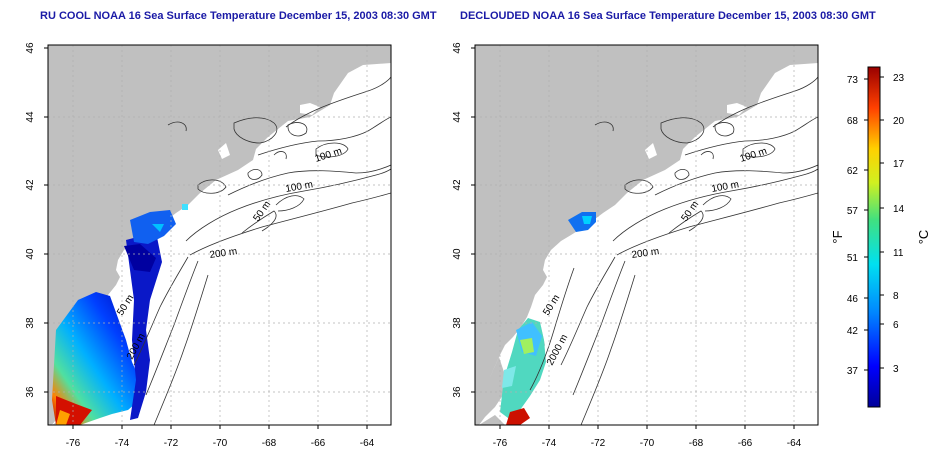 This screenshot has height=475, width=950. What do you see at coordinates (853, 331) in the screenshot?
I see `f-tick-label: 42` at bounding box center [853, 331].